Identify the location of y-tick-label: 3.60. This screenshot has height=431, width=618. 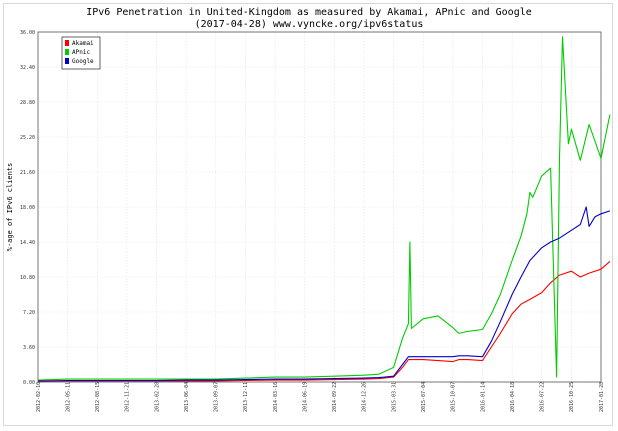
(29, 348).